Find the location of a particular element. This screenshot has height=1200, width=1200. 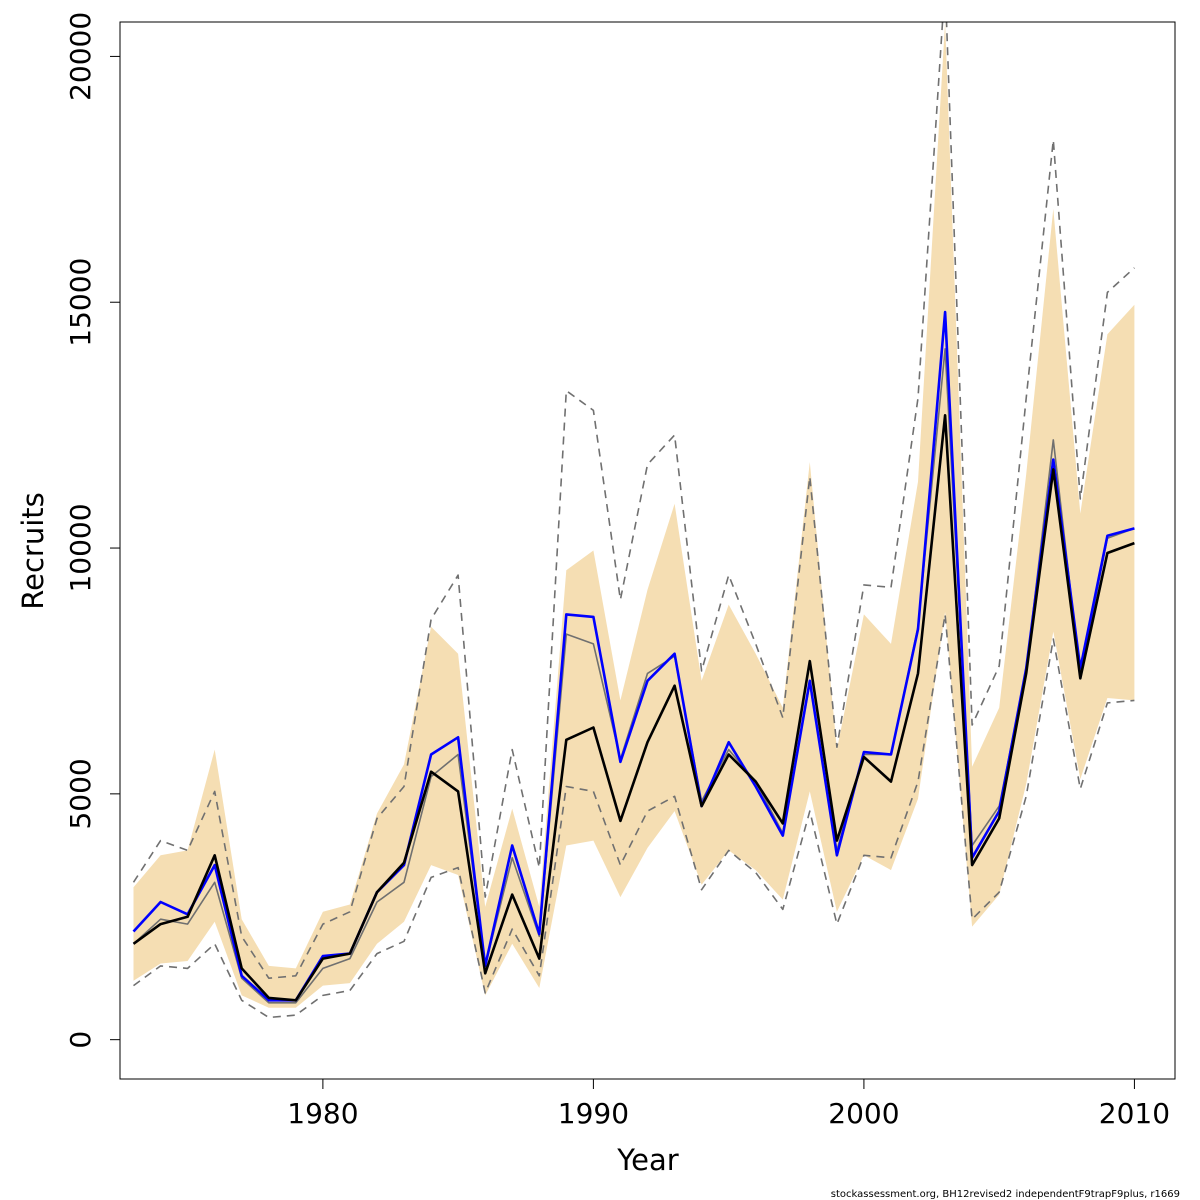

x-axis: 1980 1990 2000 2010 is located at coordinates (728, 1104).